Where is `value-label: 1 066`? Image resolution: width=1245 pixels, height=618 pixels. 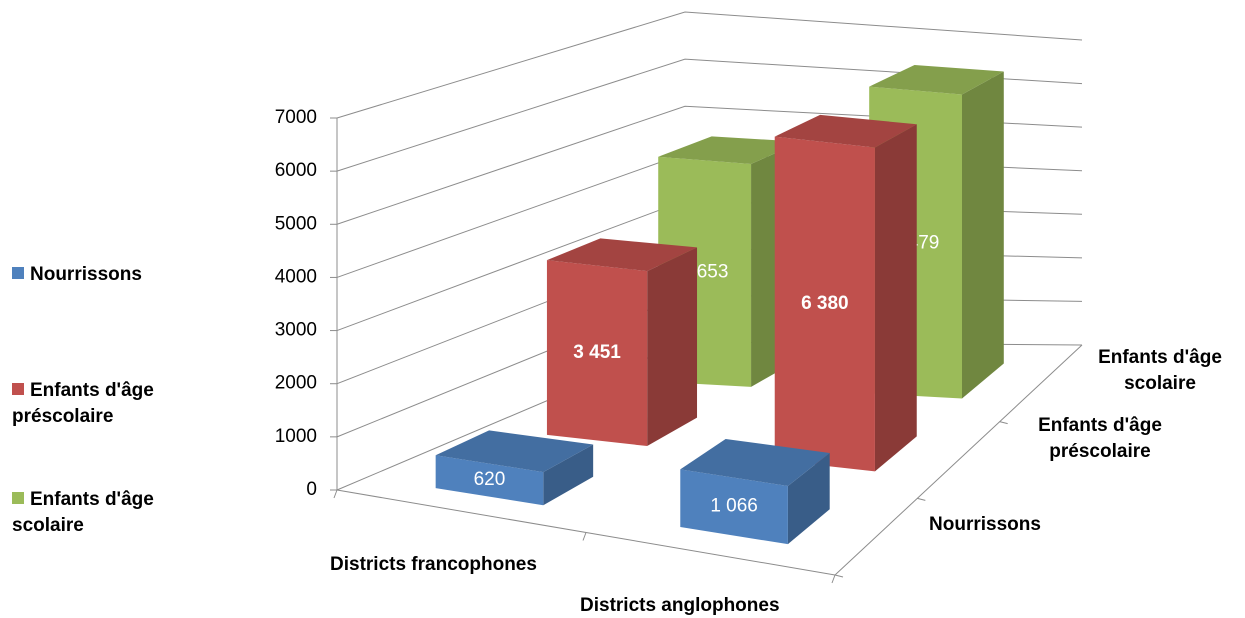 value-label: 1 066 is located at coordinates (734, 506).